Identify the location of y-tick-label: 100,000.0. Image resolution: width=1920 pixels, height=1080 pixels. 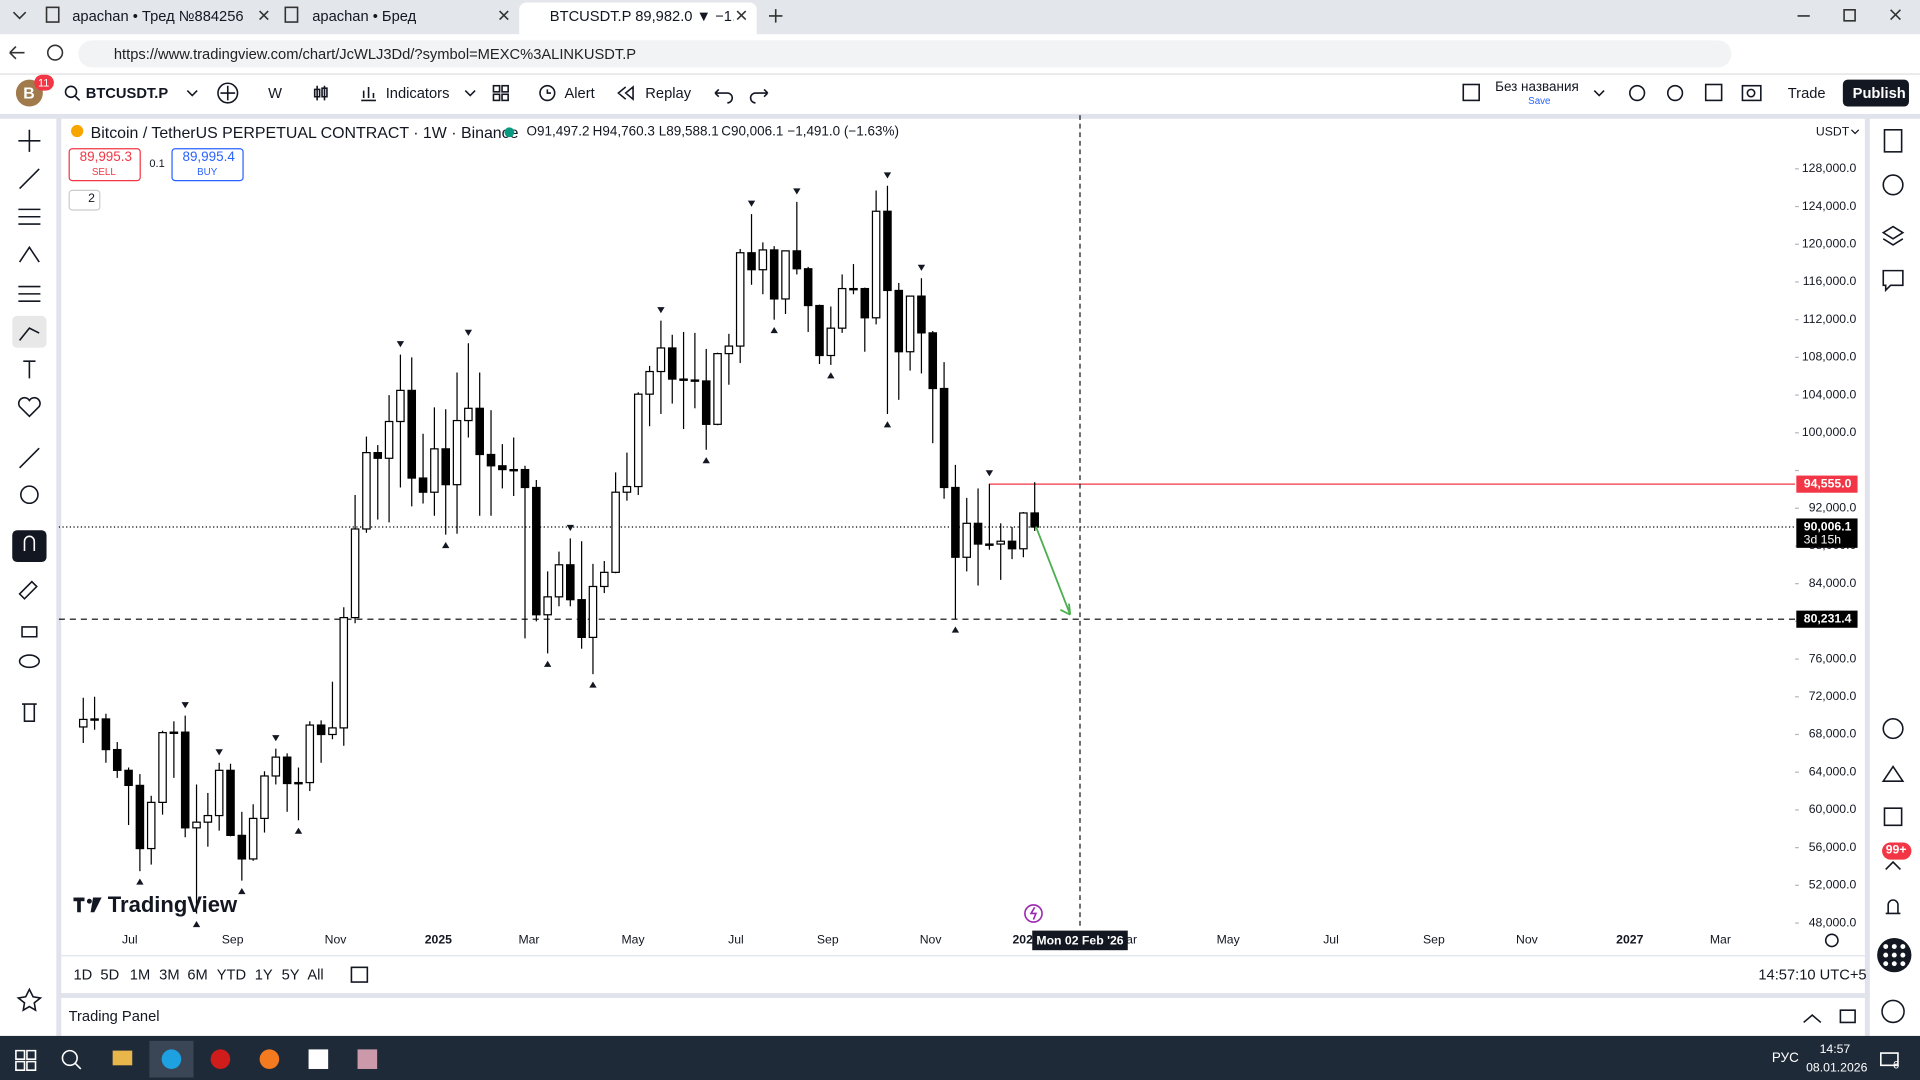
(1829, 432).